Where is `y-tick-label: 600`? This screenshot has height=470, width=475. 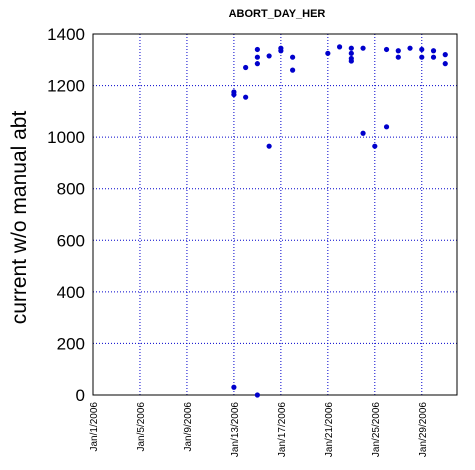 y-tick-label: 600 is located at coordinates (71, 240).